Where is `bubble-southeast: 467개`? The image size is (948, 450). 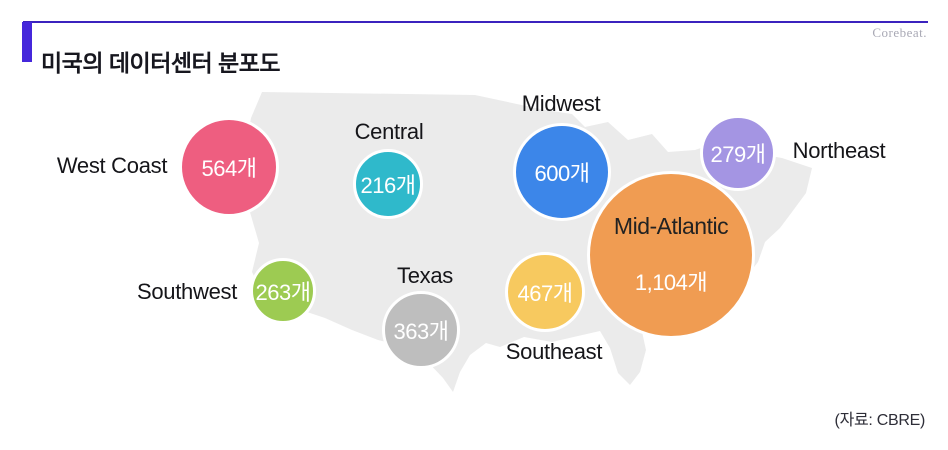
bubble-southeast: 467개 is located at coordinates (545, 292).